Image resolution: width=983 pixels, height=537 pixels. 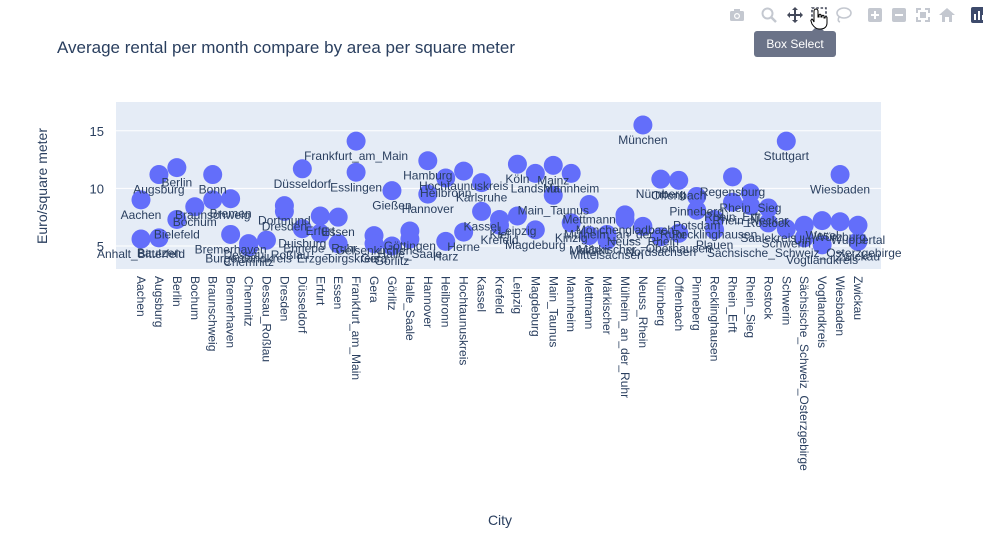 I want to click on plotly-logo-icon, so click(x=976, y=15).